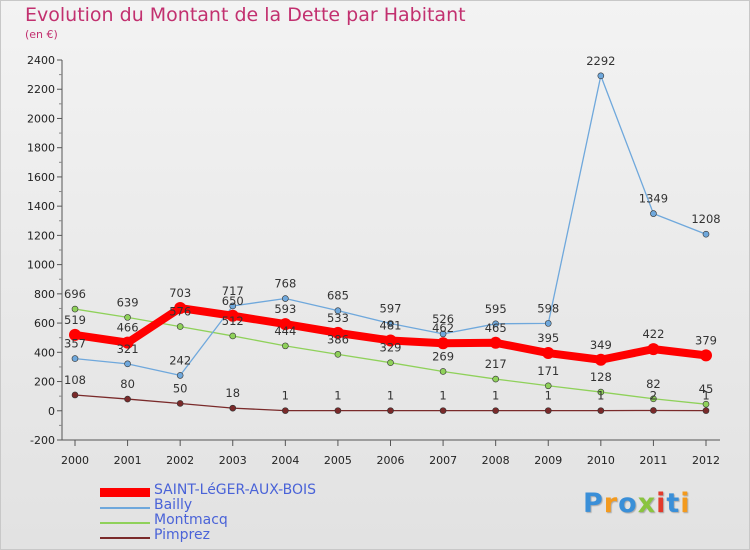  What do you see at coordinates (180, 360) in the screenshot?
I see `data-label: 242` at bounding box center [180, 360].